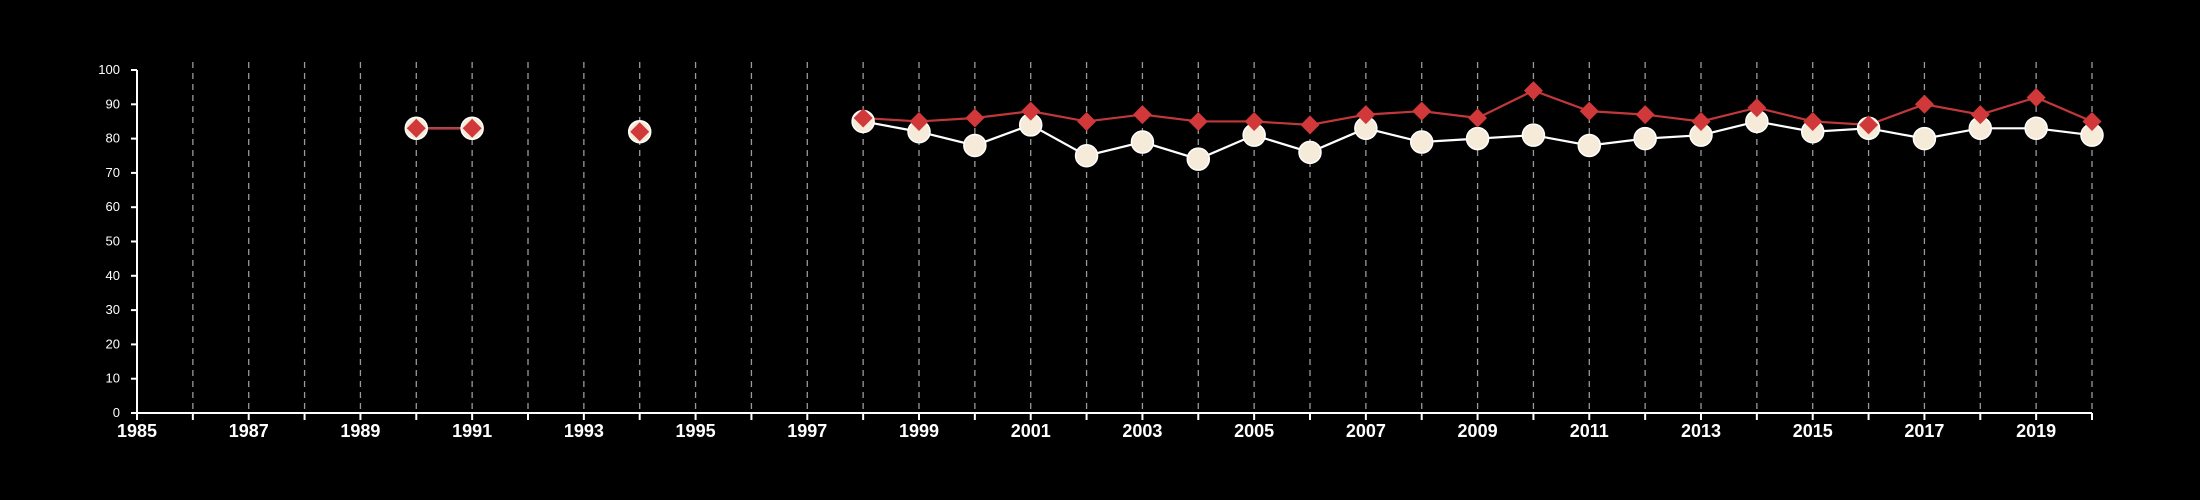 The height and width of the screenshot is (500, 2200). I want to click on x-tick-label: 2015, so click(1813, 431).